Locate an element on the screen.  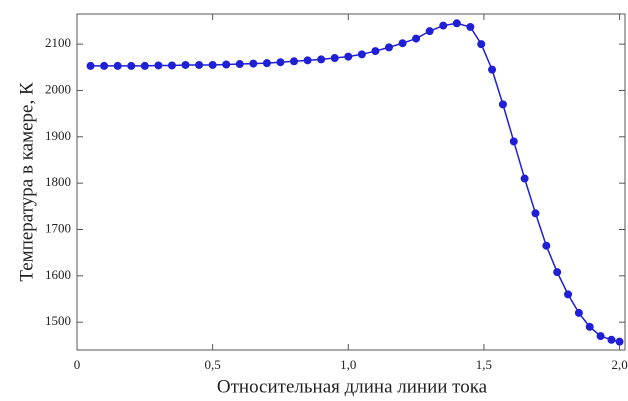
y-tick-label: 1900 is located at coordinates (58, 135).